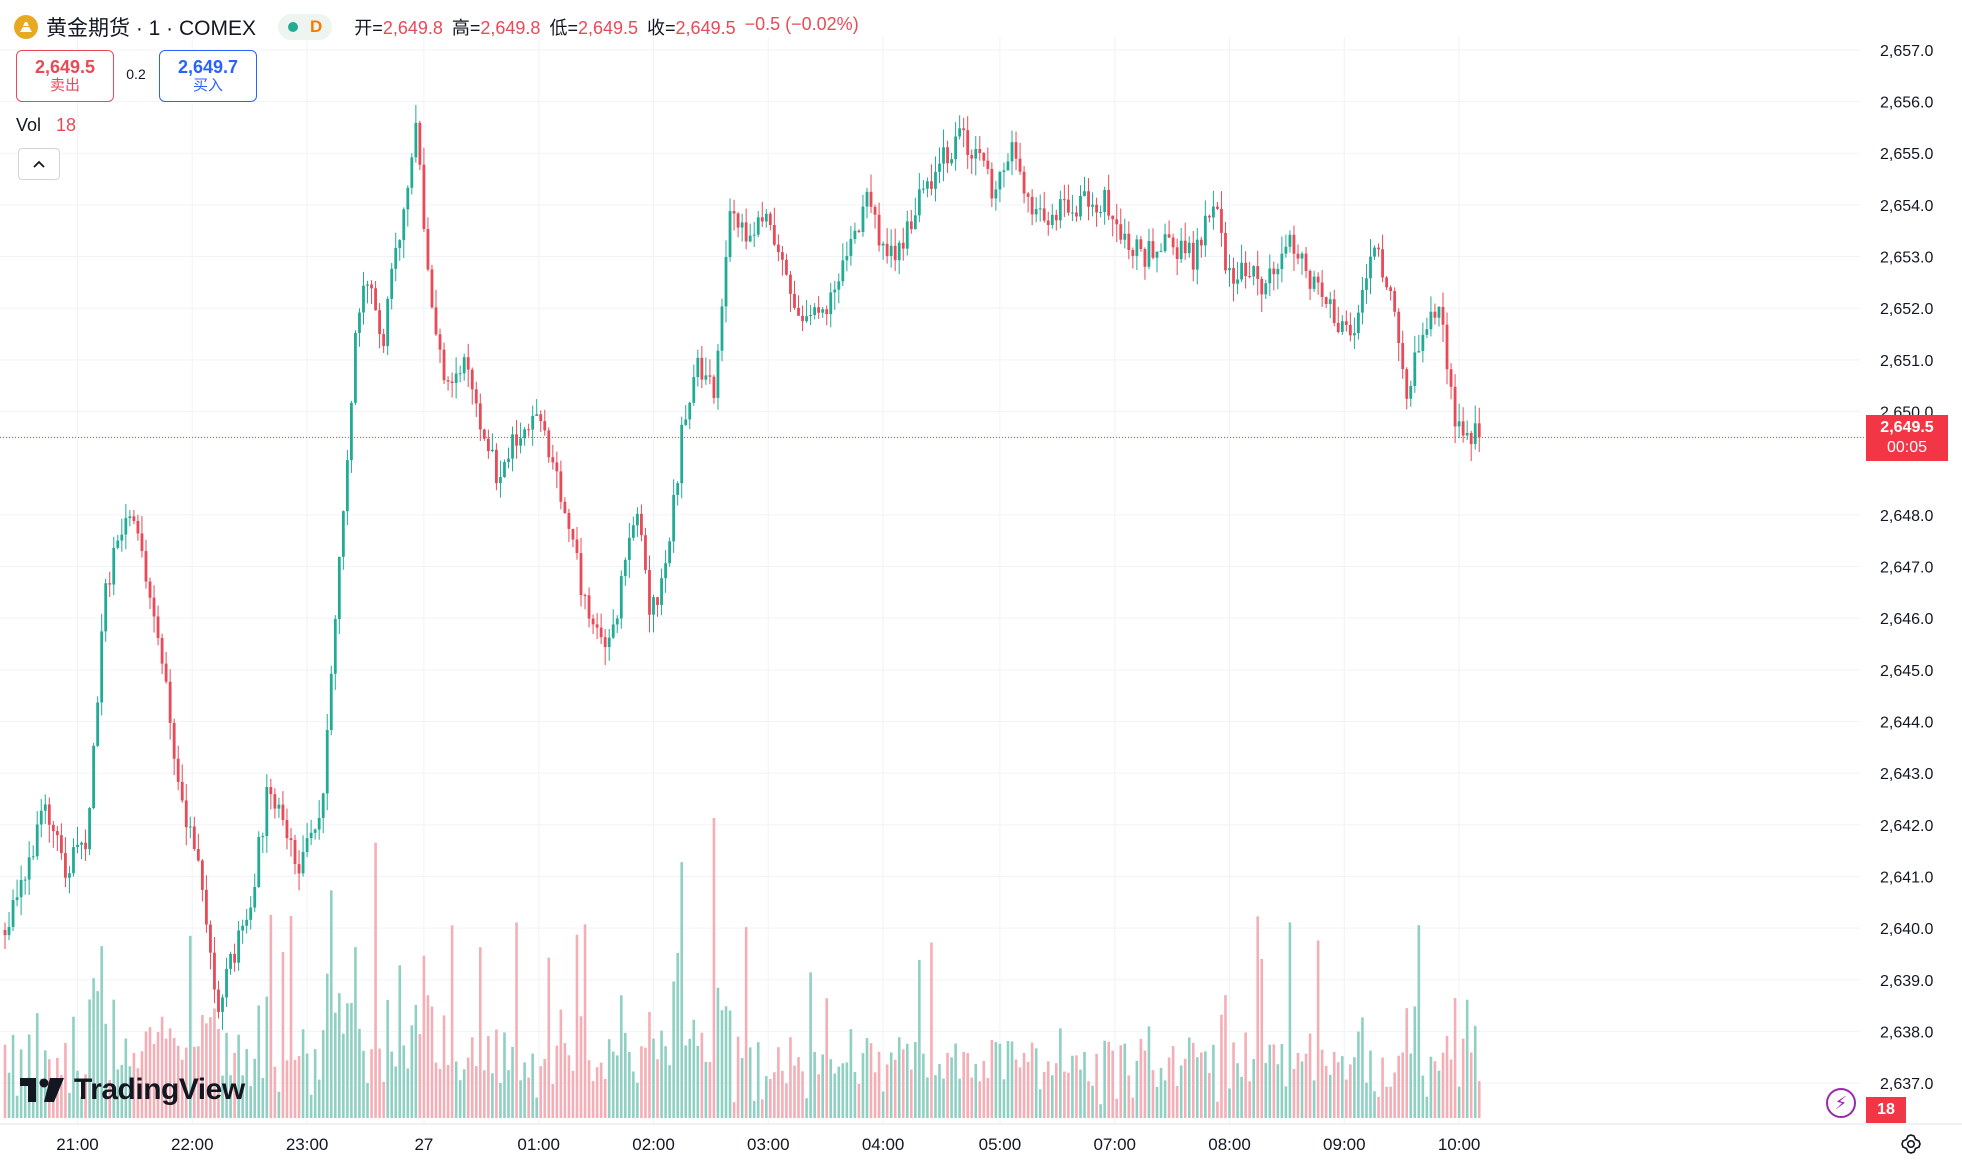 This screenshot has height=1171, width=1962. What do you see at coordinates (151, 28) in the screenshot?
I see `symbol-title: 黄金期货 · 1 · COMEX` at bounding box center [151, 28].